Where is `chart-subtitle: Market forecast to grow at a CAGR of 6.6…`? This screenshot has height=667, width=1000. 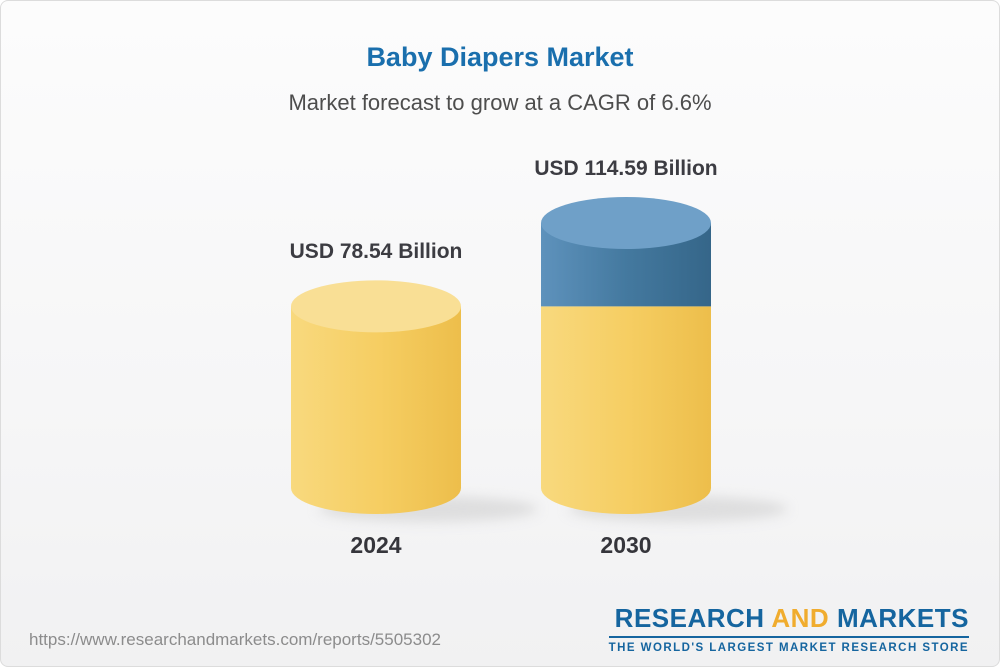
chart-subtitle: Market forecast to grow at a CAGR of 6.6… is located at coordinates (500, 102).